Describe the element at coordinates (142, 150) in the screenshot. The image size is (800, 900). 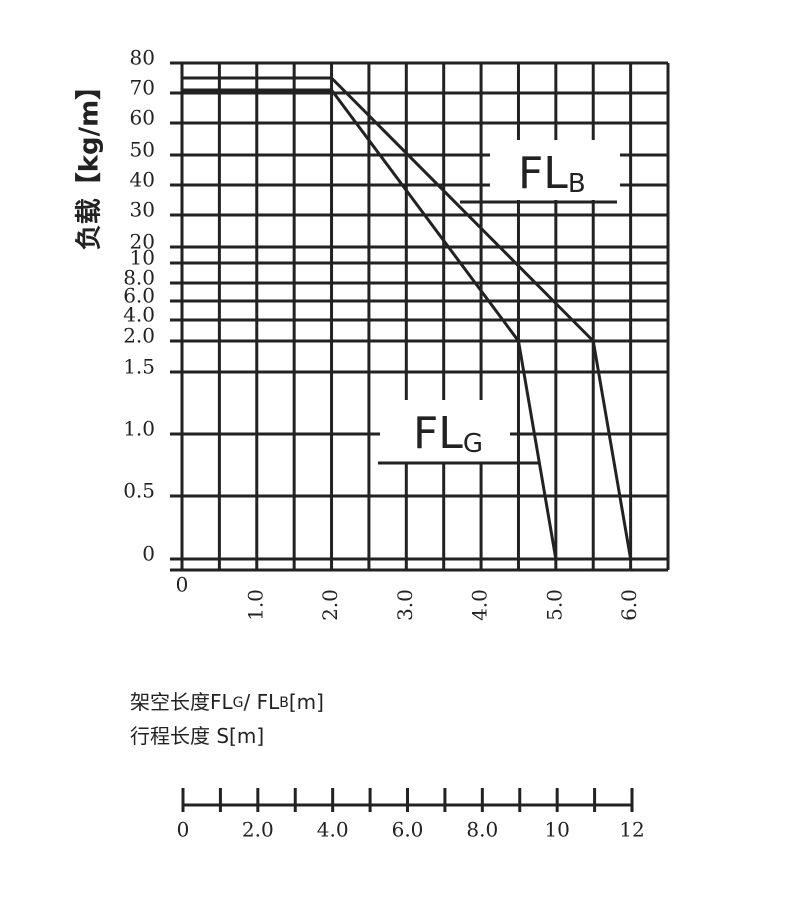
I see `y-tick-label: 50` at that location.